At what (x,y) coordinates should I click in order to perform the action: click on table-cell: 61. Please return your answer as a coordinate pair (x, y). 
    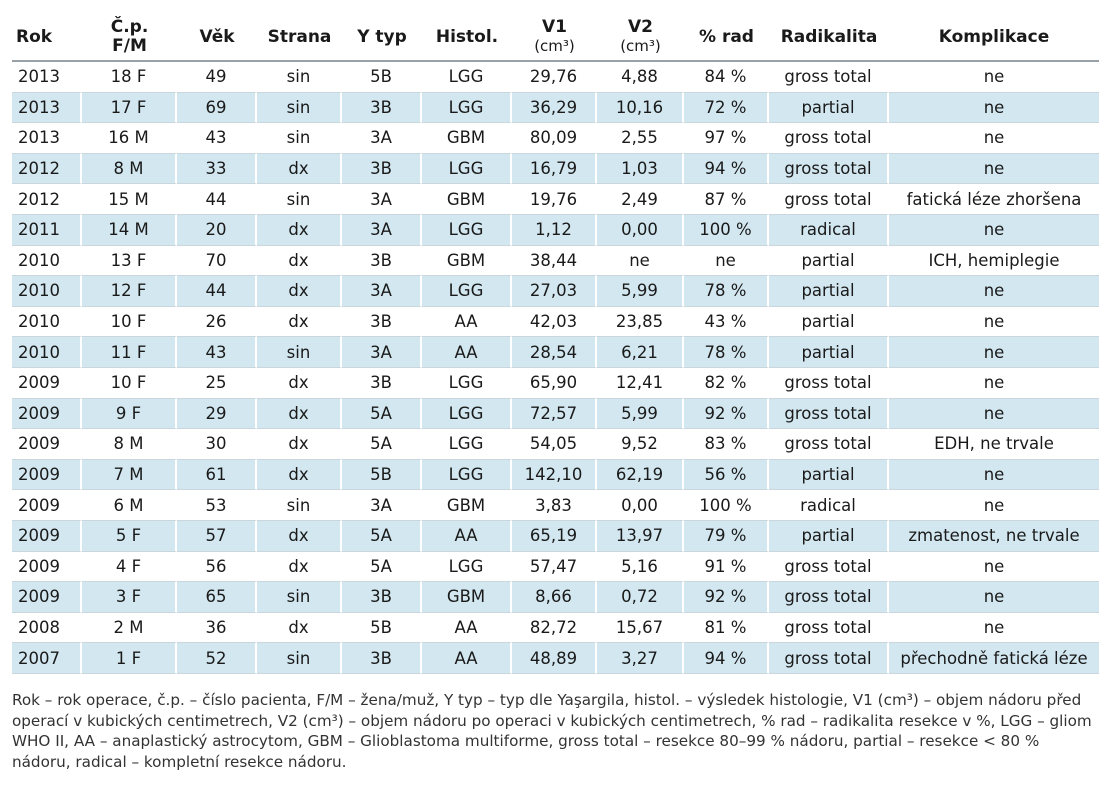
    Looking at the image, I should click on (217, 475).